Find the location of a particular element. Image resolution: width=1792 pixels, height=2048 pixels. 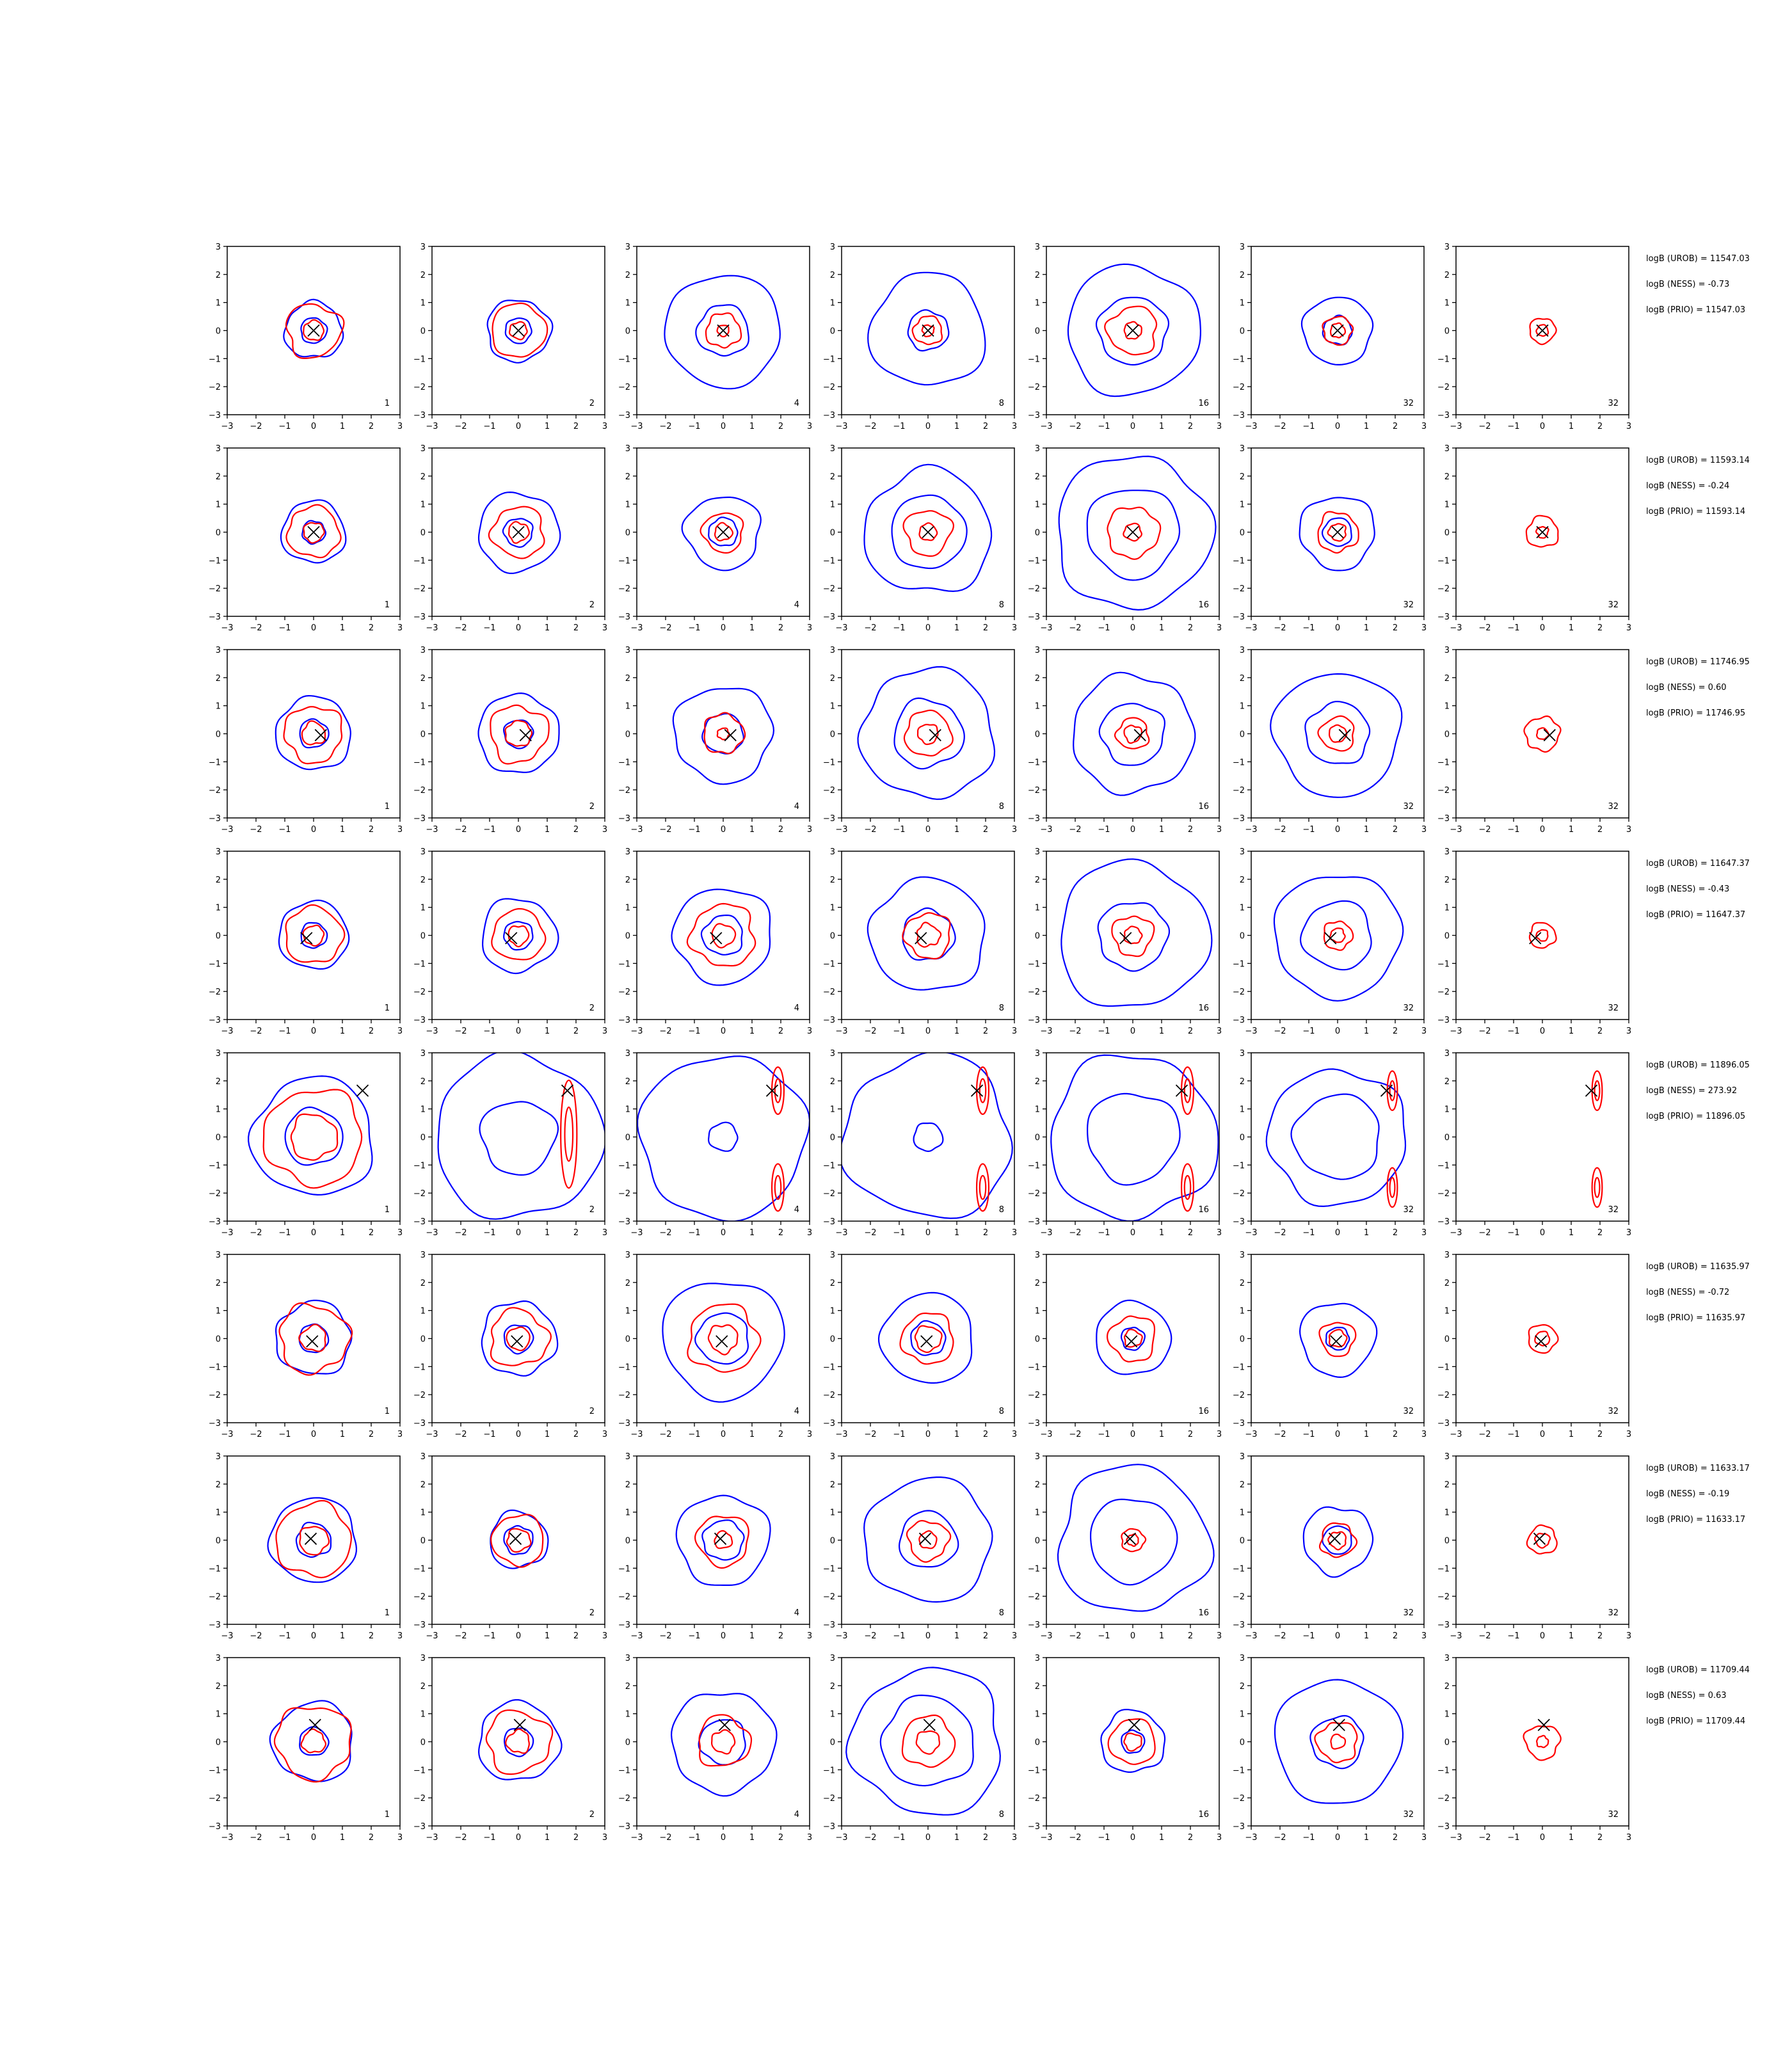

subplot-r1-c4: −3−3 −2 −2 −1 −1 0 0 1 1 2 2 3 3 8 is located at coordinates (920, 337).